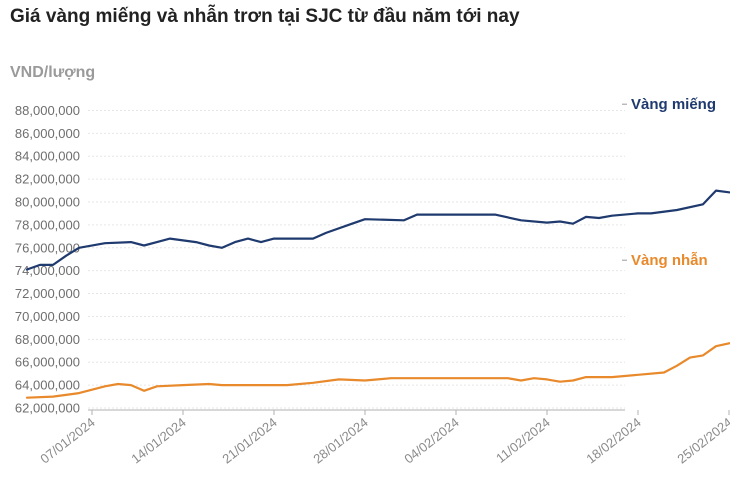  I want to click on series-label: Vàng miếng, so click(673, 104).